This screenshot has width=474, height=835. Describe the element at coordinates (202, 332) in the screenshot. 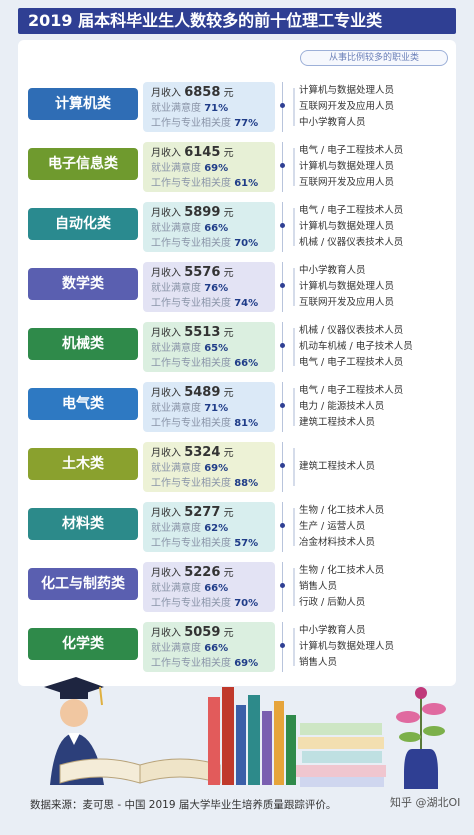

I see `income-value: 5513` at that location.